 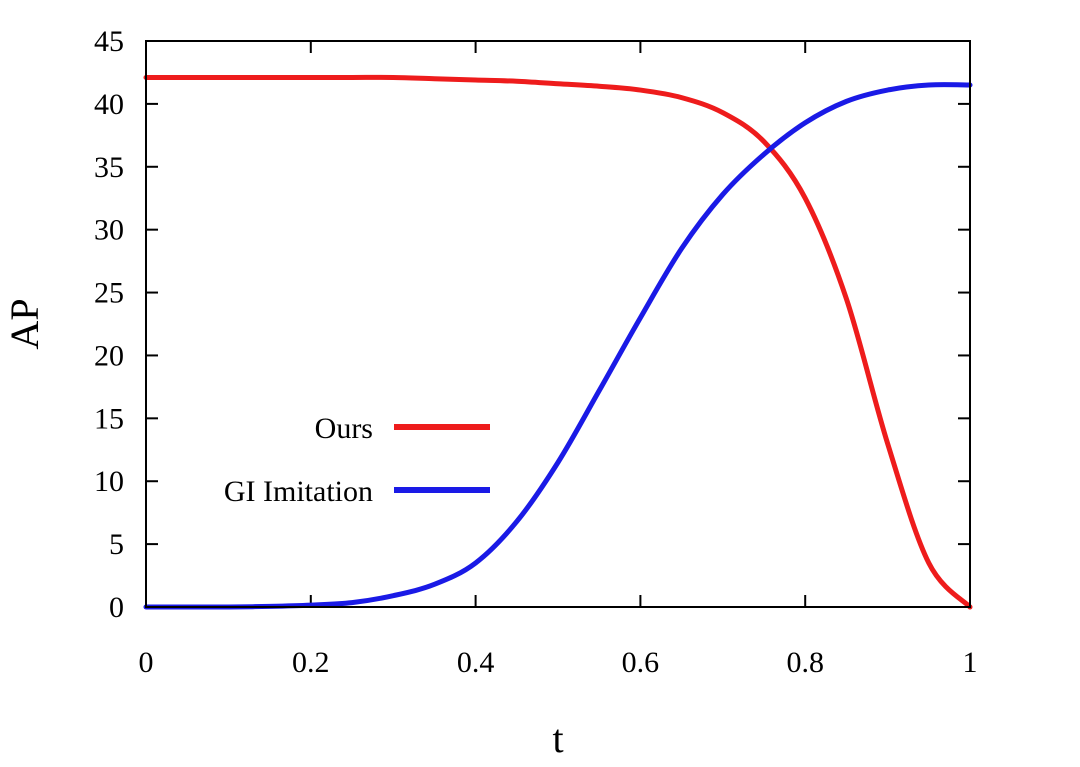 What do you see at coordinates (557, 738) in the screenshot?
I see `x-axis-label: t` at bounding box center [557, 738].